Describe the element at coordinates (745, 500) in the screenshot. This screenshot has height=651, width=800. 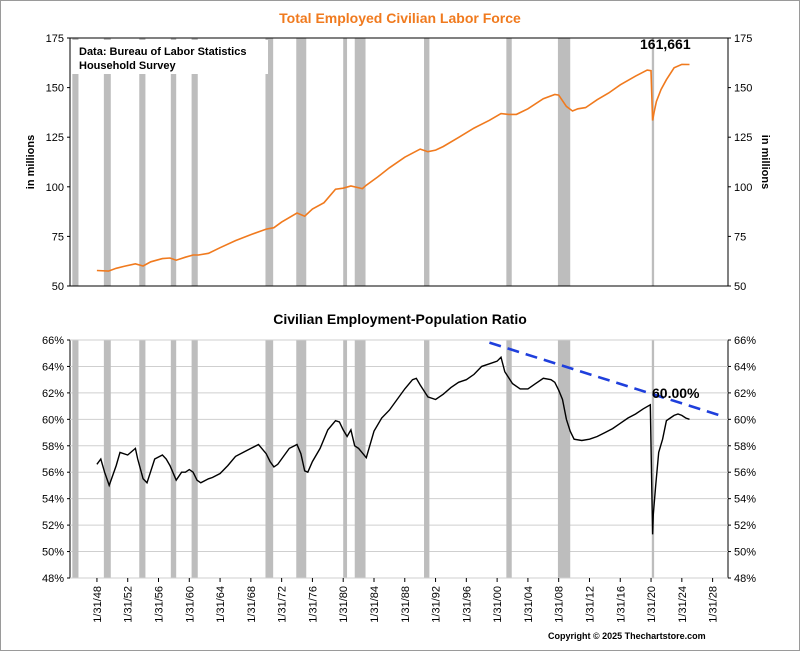
I see `y-tick-label-right: 54%` at that location.